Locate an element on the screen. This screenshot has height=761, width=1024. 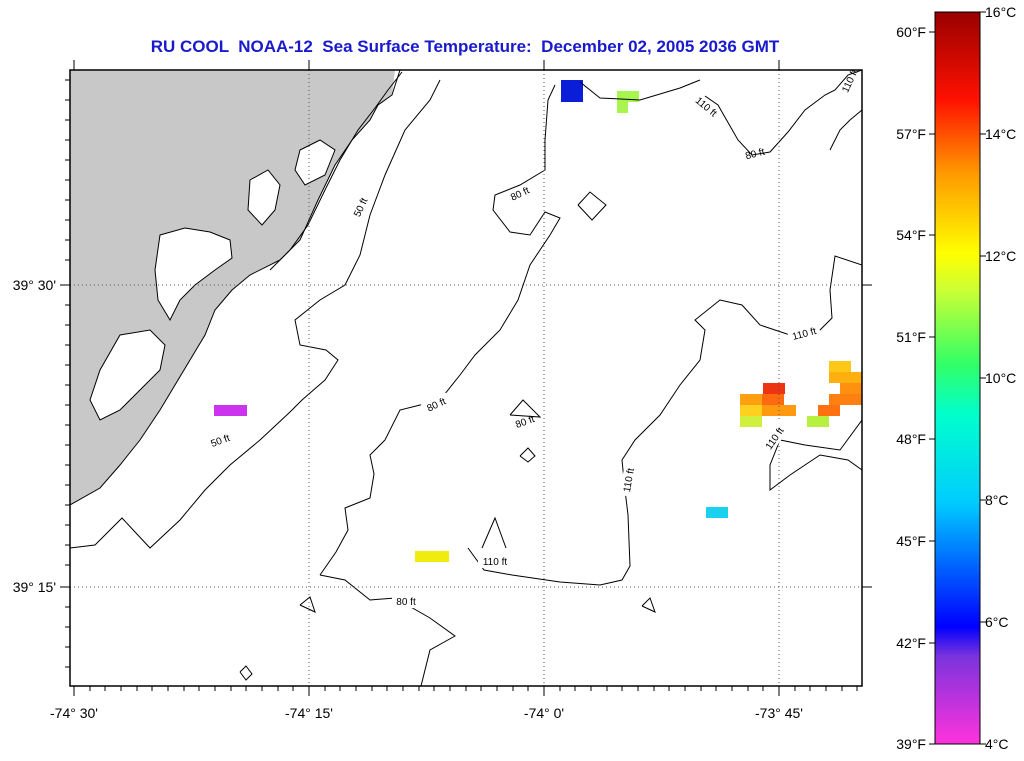
colorbar-f-label: 45°F is located at coordinates (911, 541).